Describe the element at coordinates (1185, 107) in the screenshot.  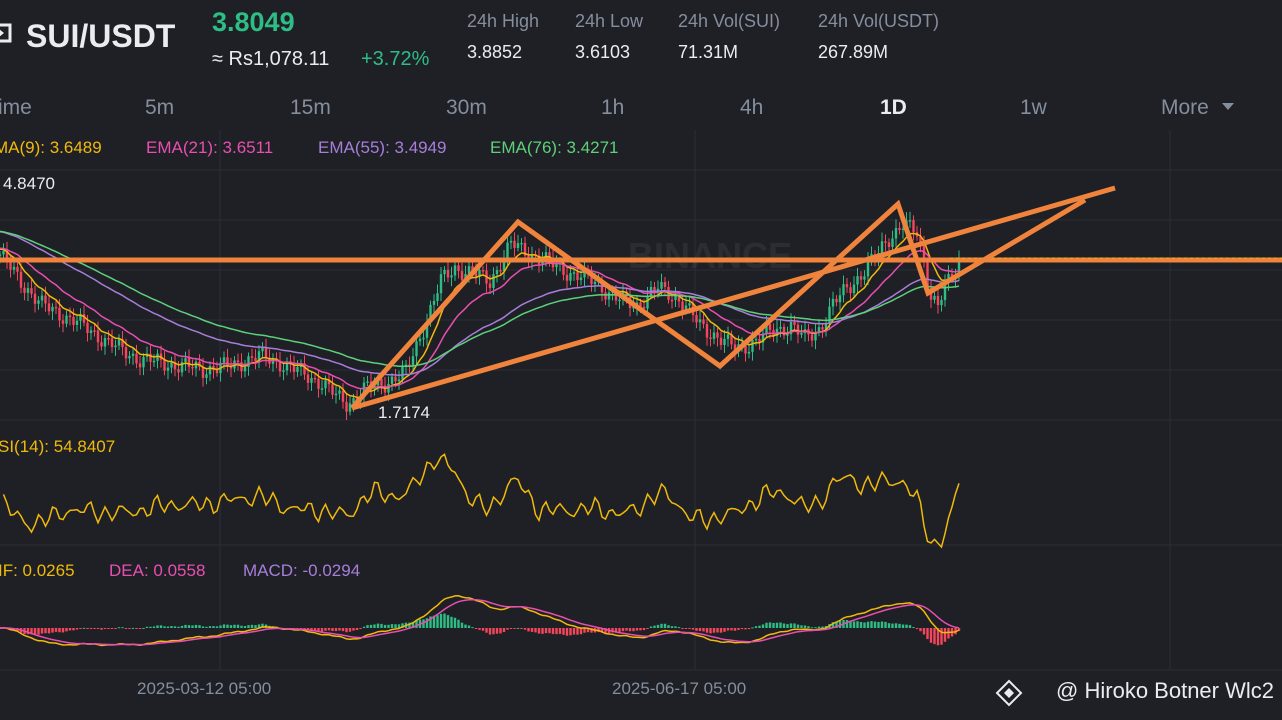
I see `tab-more: More` at that location.